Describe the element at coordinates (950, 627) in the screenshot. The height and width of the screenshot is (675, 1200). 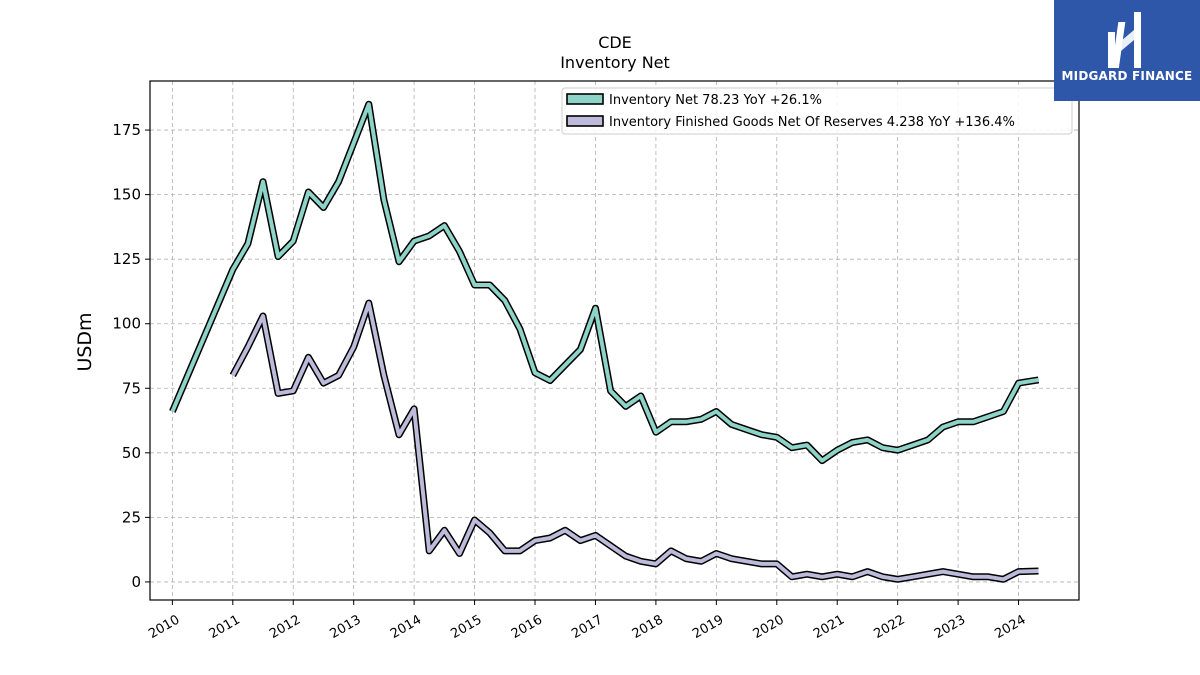
I see `x-tick-label: 2023` at that location.